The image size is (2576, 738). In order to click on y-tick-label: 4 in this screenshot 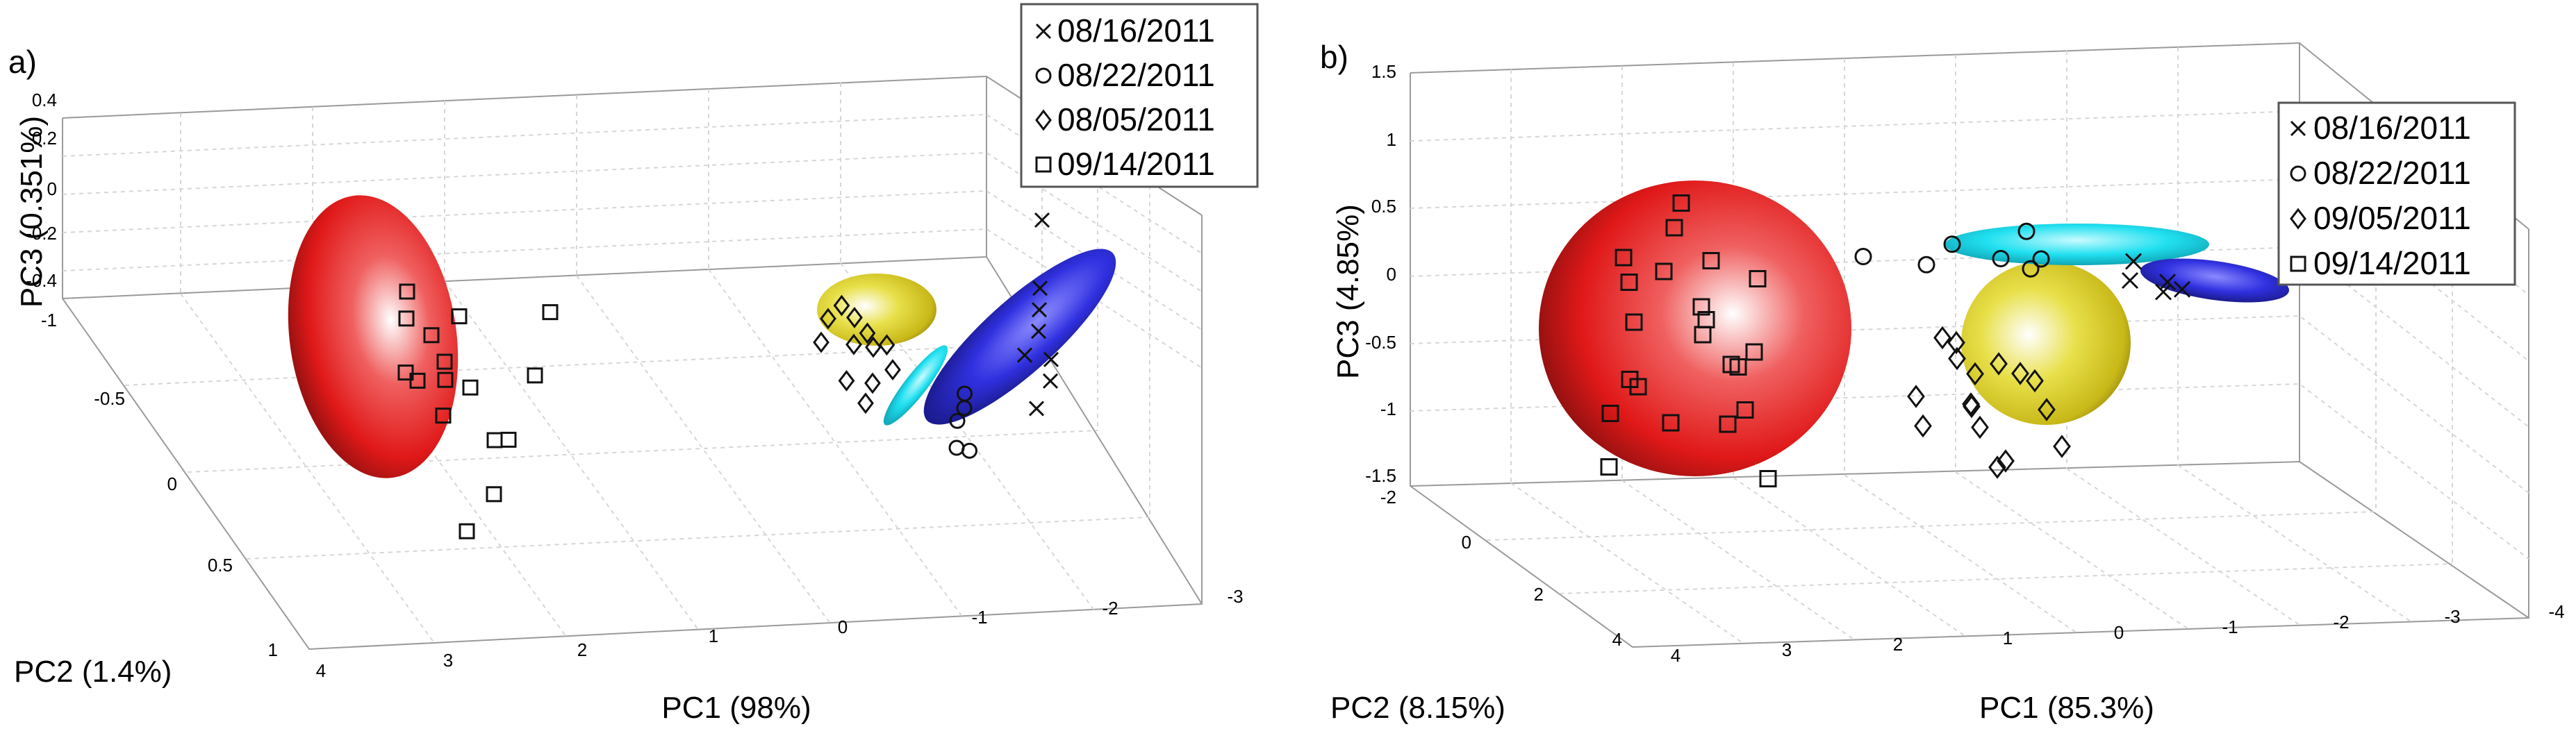, I will do `click(1617, 639)`.